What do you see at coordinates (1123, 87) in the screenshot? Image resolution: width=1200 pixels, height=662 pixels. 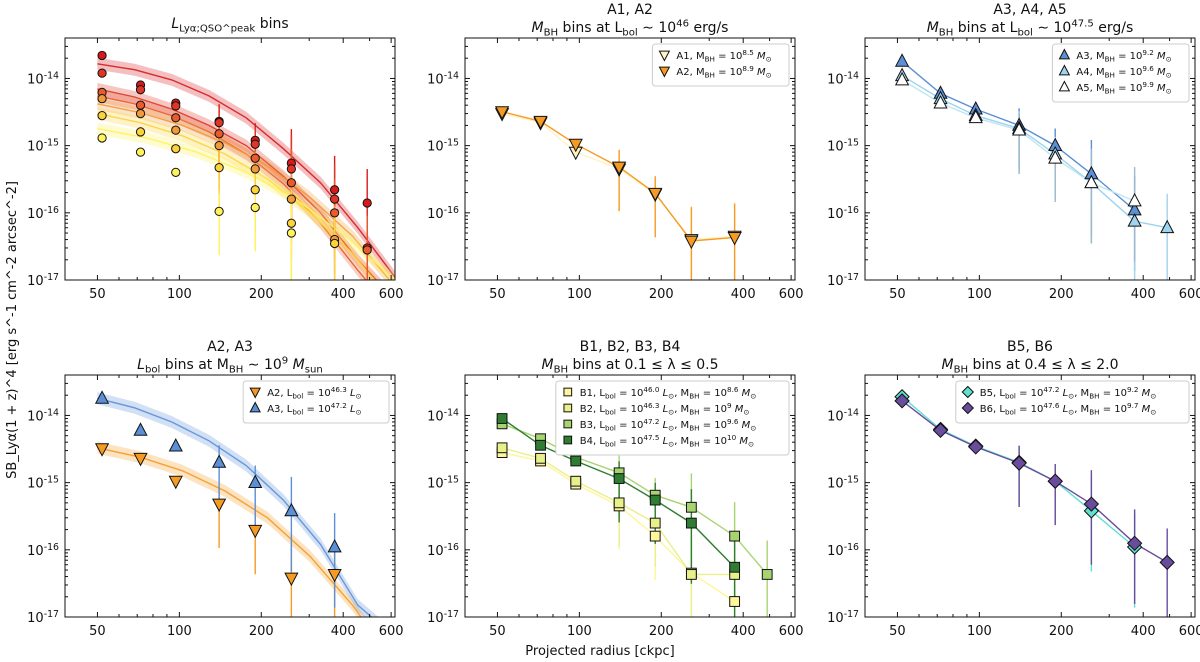 I see `legend-label: A5, MBH = 109.9 M⊙` at bounding box center [1123, 87].